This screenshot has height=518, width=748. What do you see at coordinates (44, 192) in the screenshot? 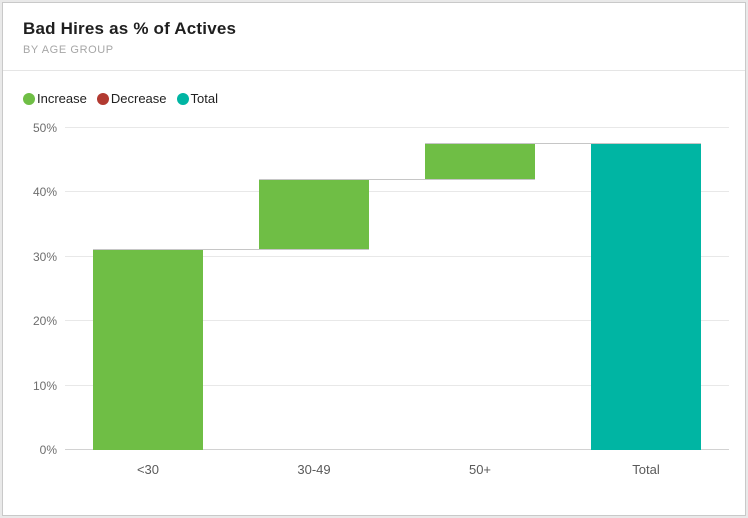
I see `y-tick-label-40%: 40%` at bounding box center [44, 192].